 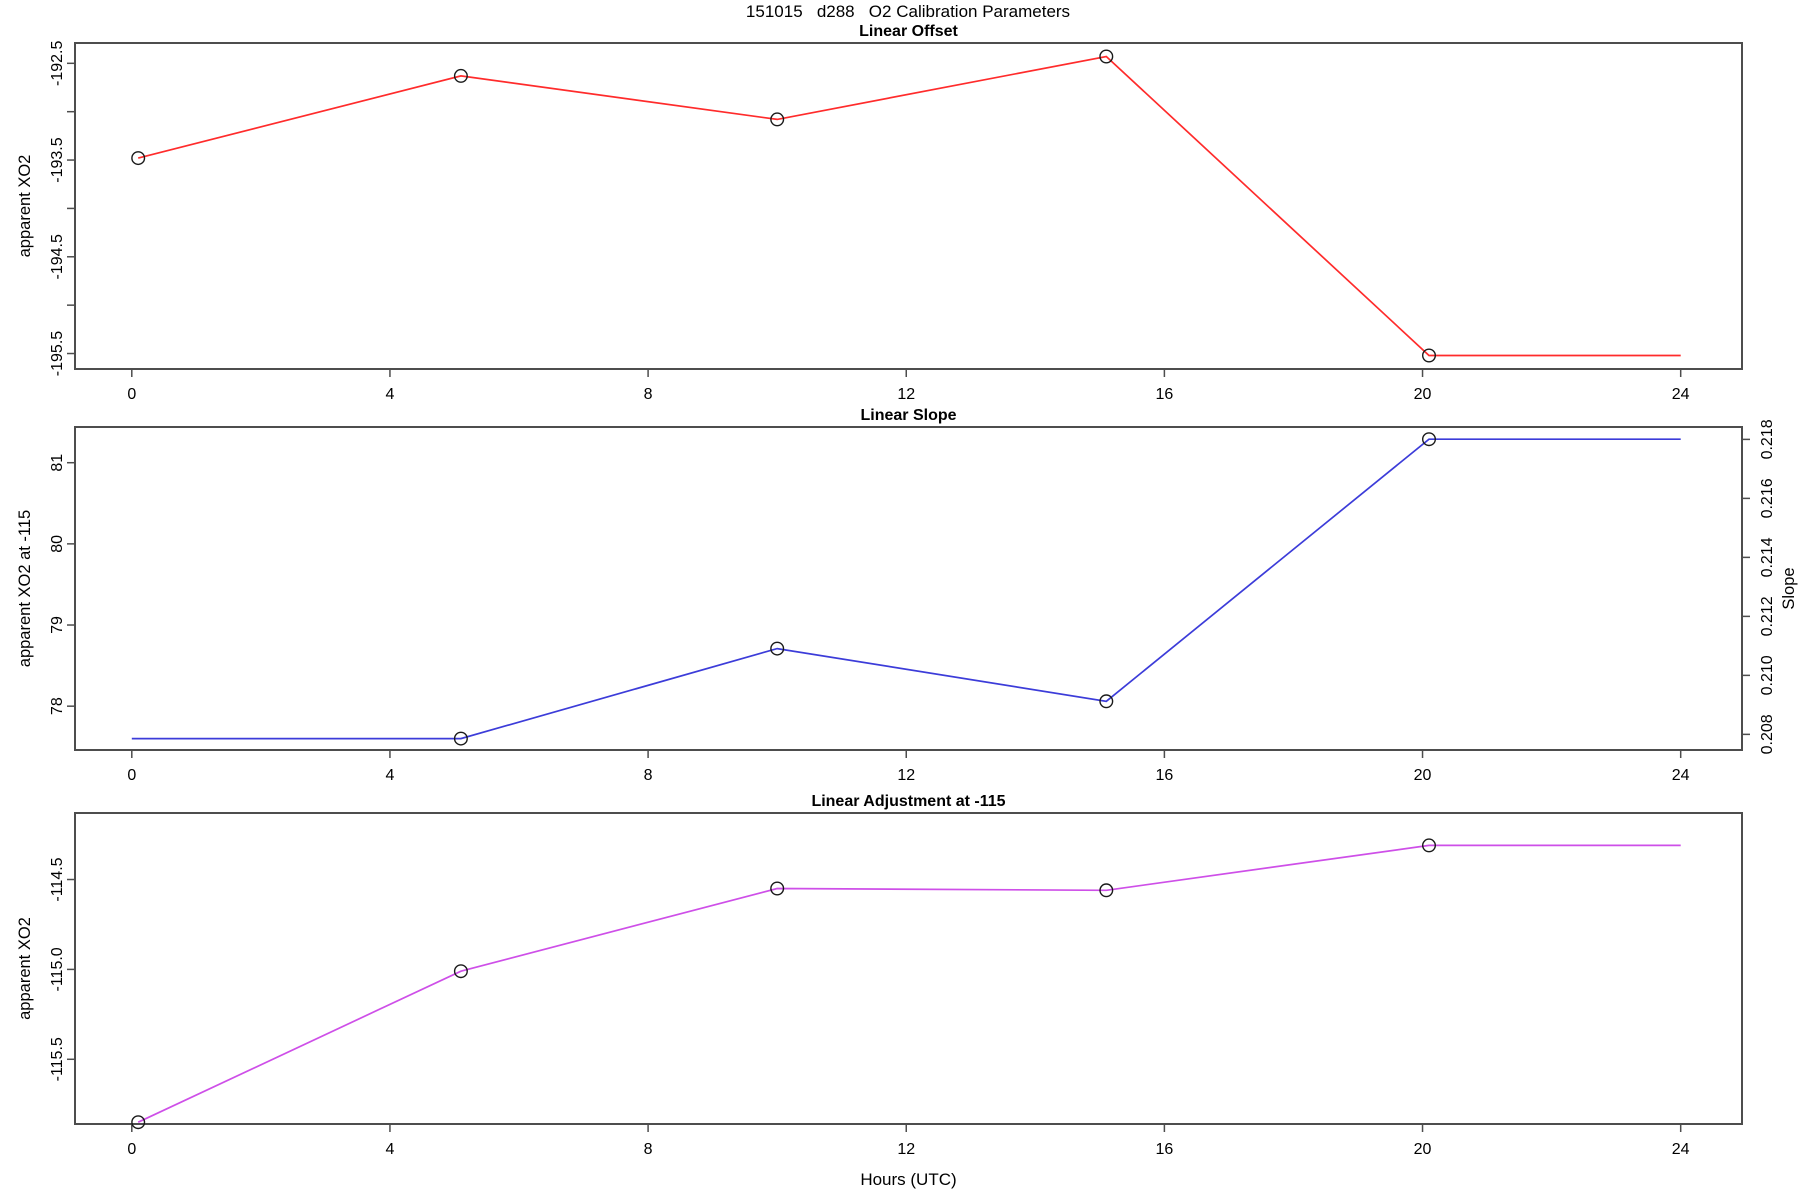 What do you see at coordinates (1789, 588) in the screenshot?
I see `right-axis-label: Slope` at bounding box center [1789, 588].